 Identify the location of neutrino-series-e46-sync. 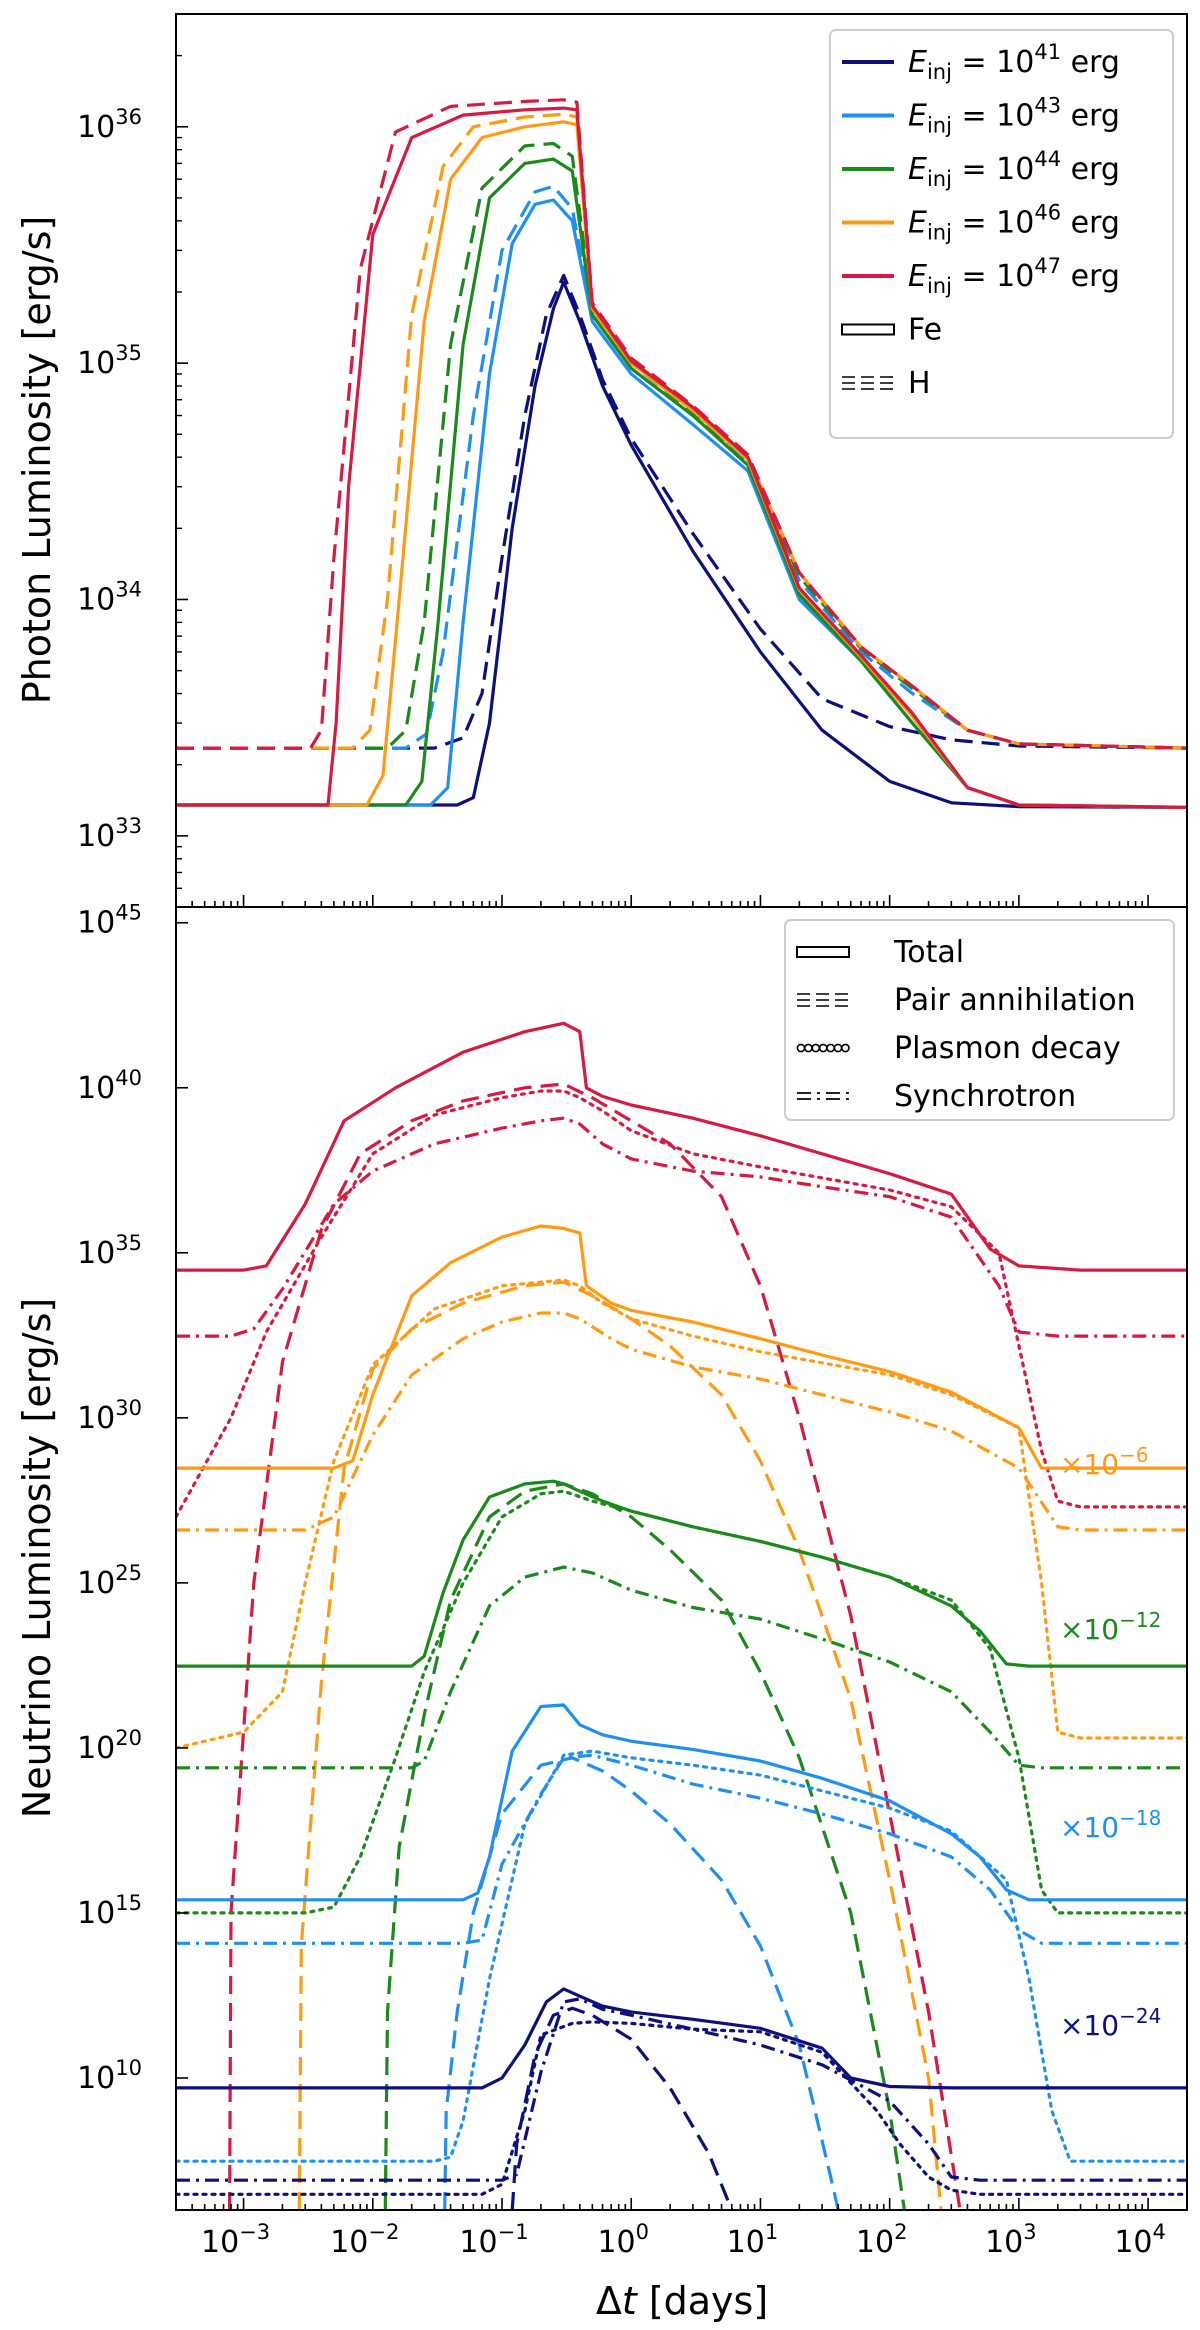
(681, 1421).